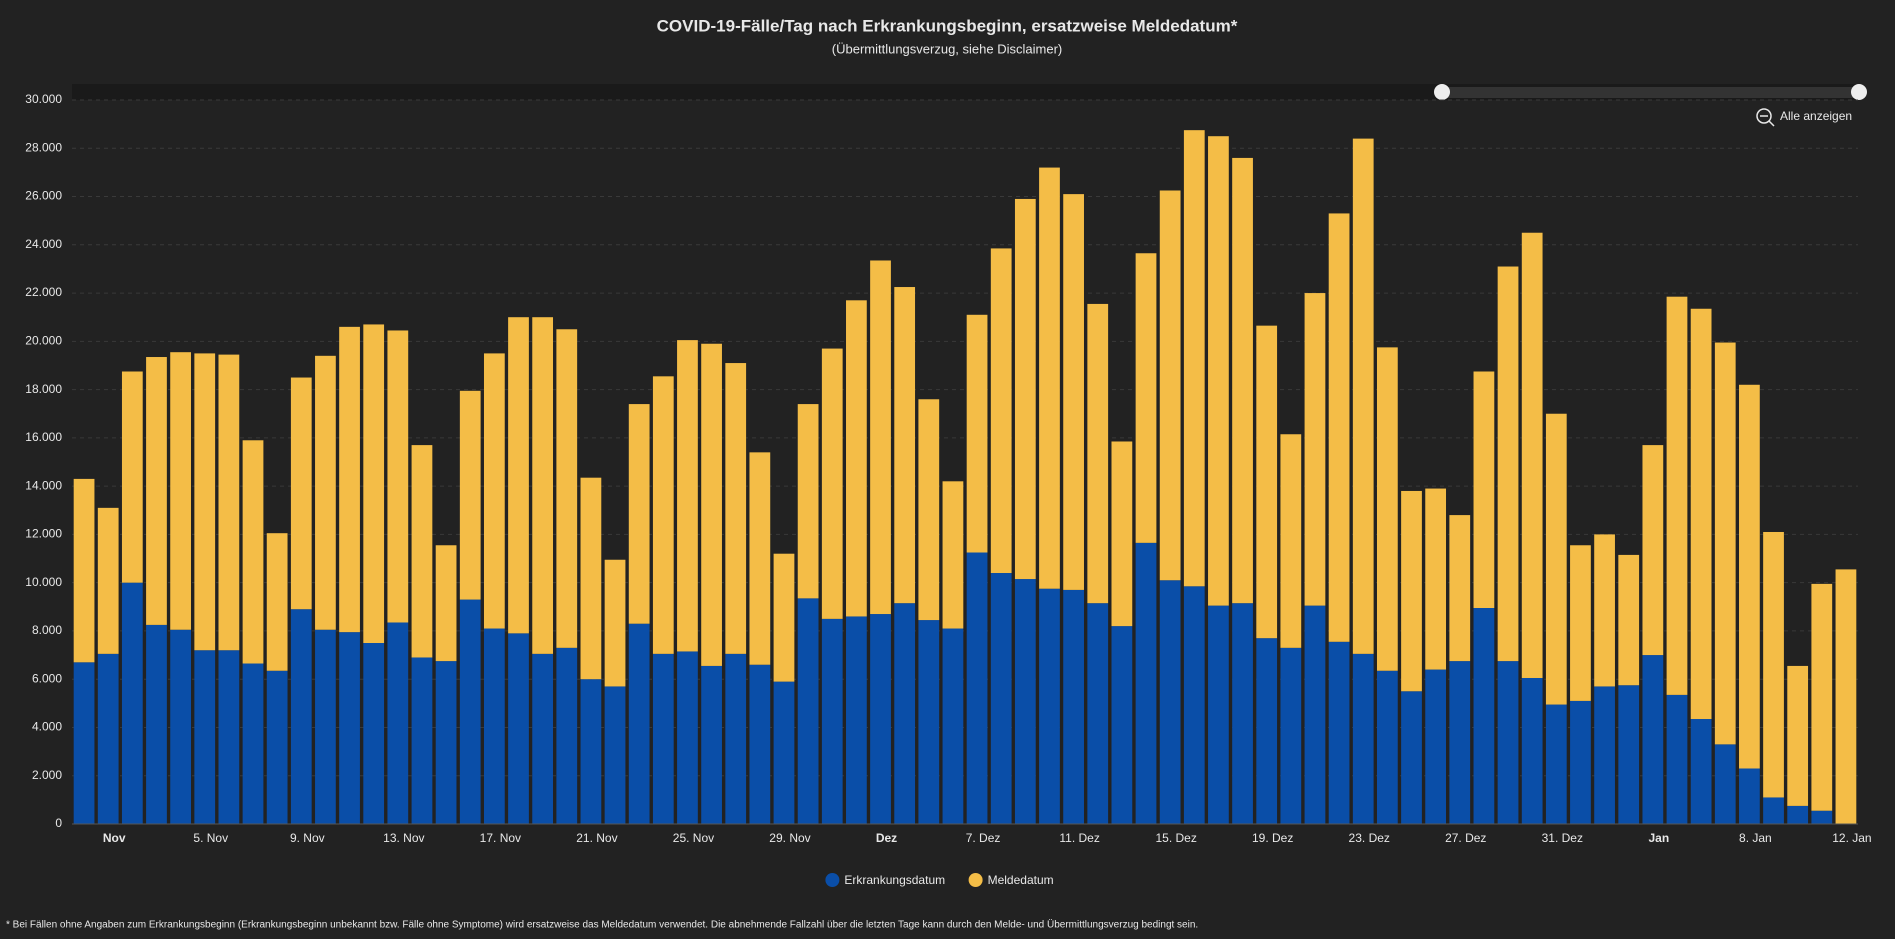 This screenshot has height=939, width=1895. I want to click on y-tick-label: 30.000, so click(43, 99).